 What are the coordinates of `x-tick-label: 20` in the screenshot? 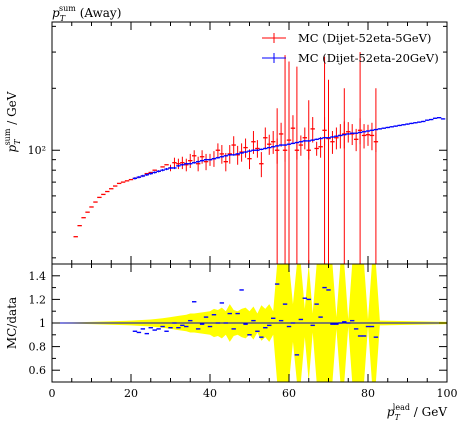 It's located at (131, 393).